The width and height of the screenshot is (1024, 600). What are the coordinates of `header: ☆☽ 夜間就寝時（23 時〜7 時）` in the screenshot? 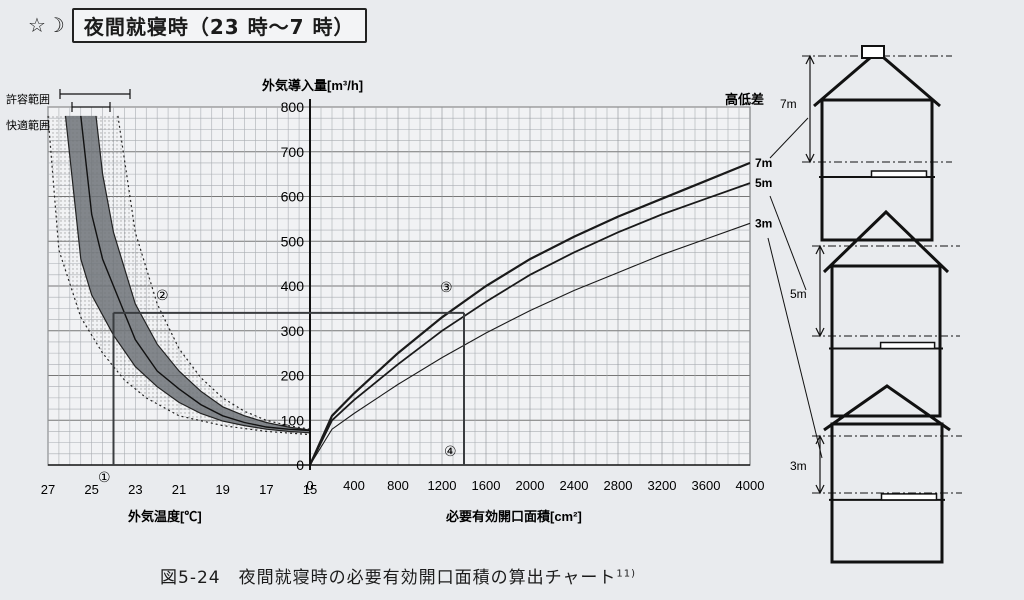 It's located at (197, 25).